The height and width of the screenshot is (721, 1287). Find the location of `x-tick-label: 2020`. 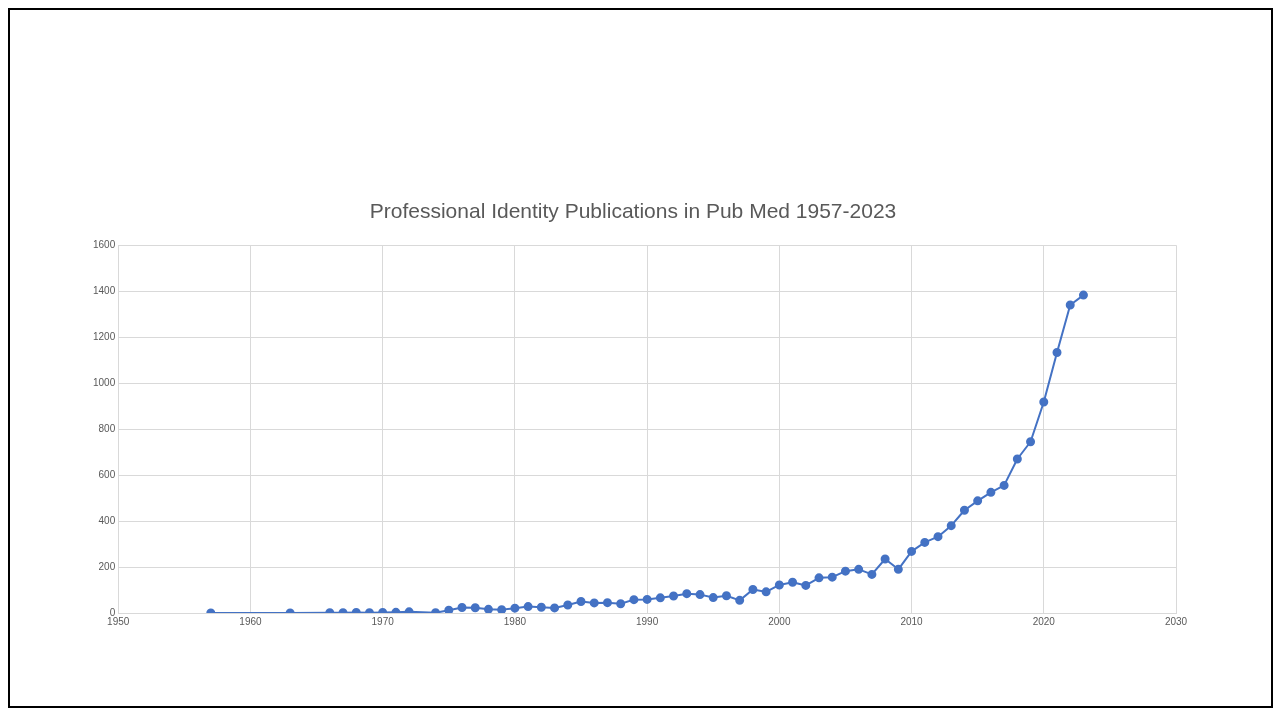

x-tick-label: 2020 is located at coordinates (1044, 621).